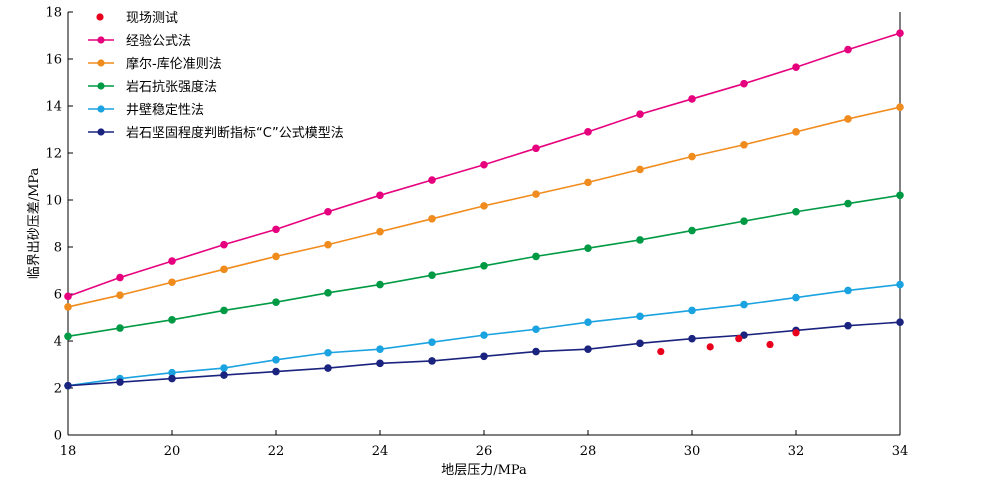  I want to click on legend-label-4: 岩石坚固程度判断指标“C”公式模型法, so click(235, 133).